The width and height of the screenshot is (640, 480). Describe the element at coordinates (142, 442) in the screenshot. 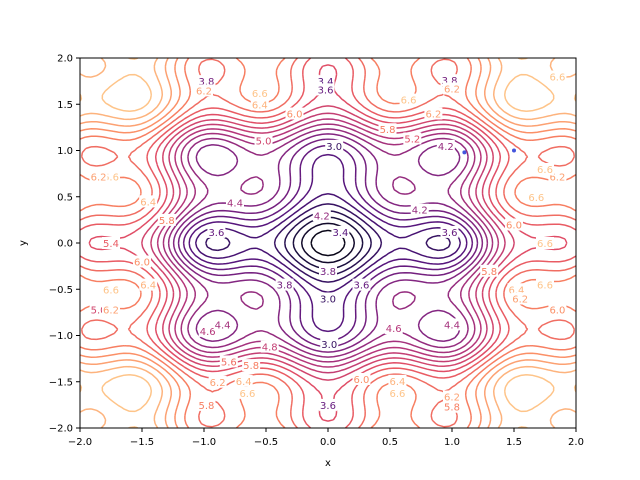

I see `x-tick-label: −1.5` at that location.